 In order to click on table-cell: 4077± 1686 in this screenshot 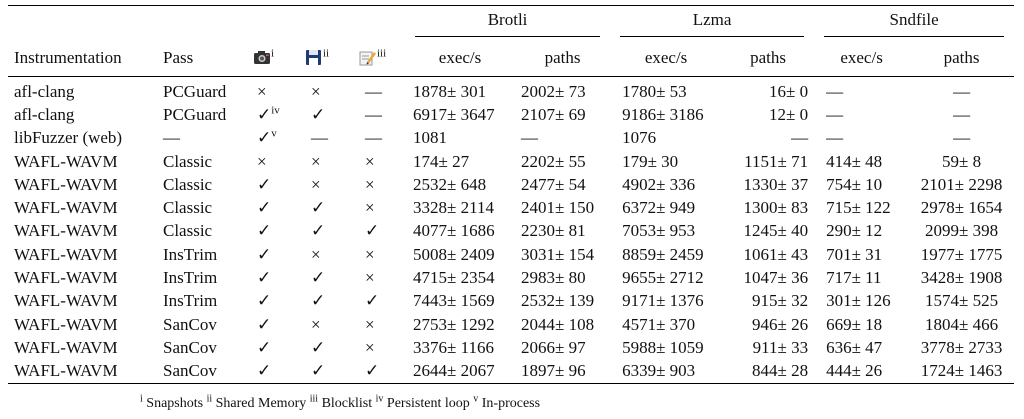, I will do `click(454, 231)`.